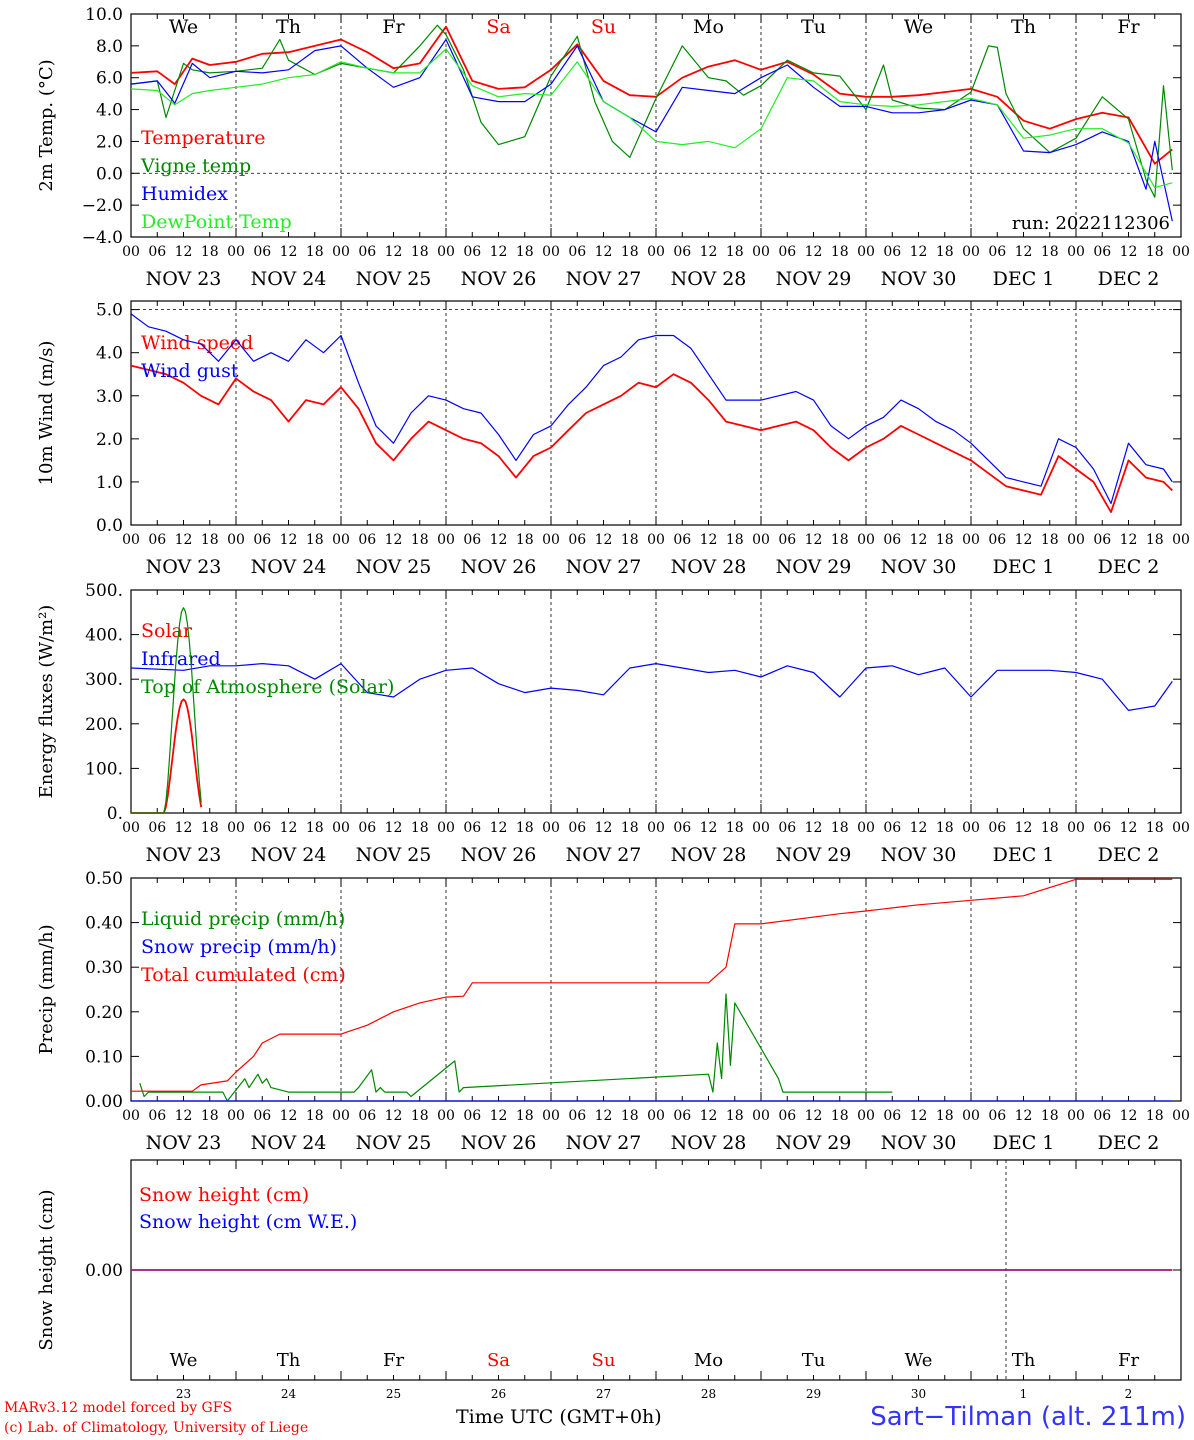 This screenshot has width=1194, height=1440. Describe the element at coordinates (104, 1102) in the screenshot. I see `y-tick-label: 0.00` at that location.